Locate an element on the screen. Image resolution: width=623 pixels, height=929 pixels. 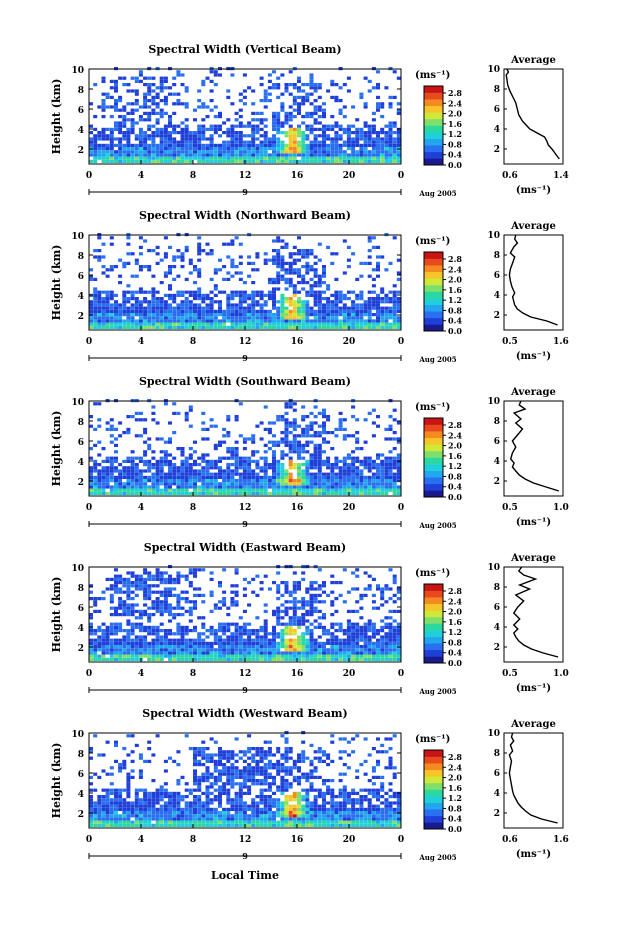
y-axis-label: Height (km) is located at coordinates (56, 449).